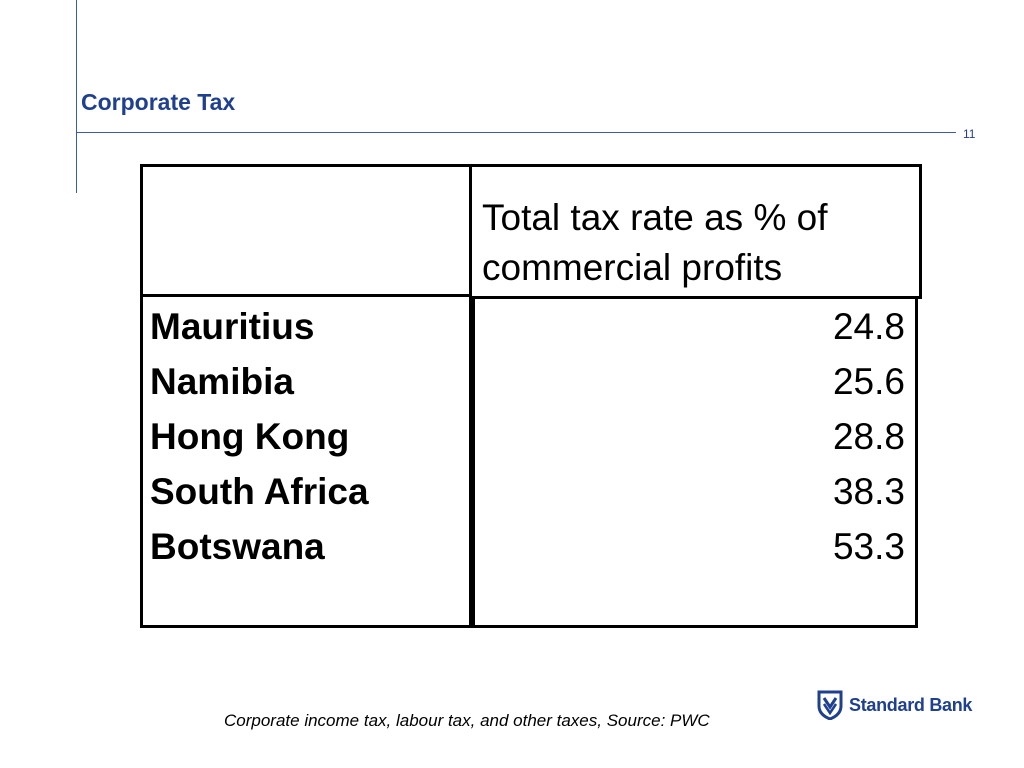  Describe the element at coordinates (868, 326) in the screenshot. I see `table-row-value: 24.8` at that location.